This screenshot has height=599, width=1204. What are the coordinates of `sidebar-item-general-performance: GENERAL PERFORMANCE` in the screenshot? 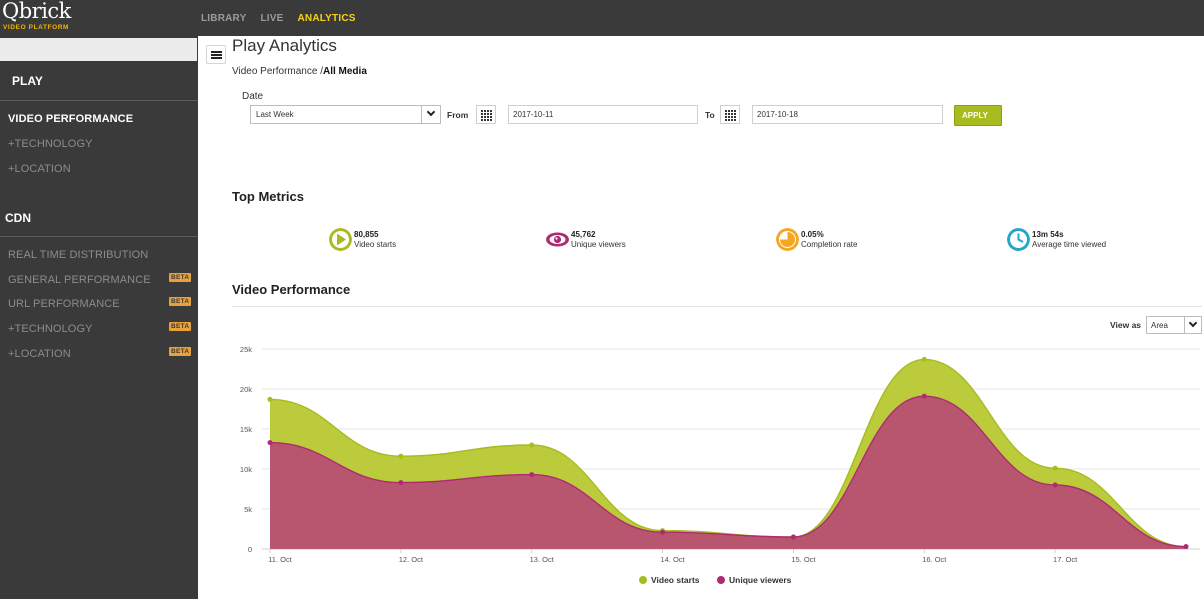 It's located at (79, 280).